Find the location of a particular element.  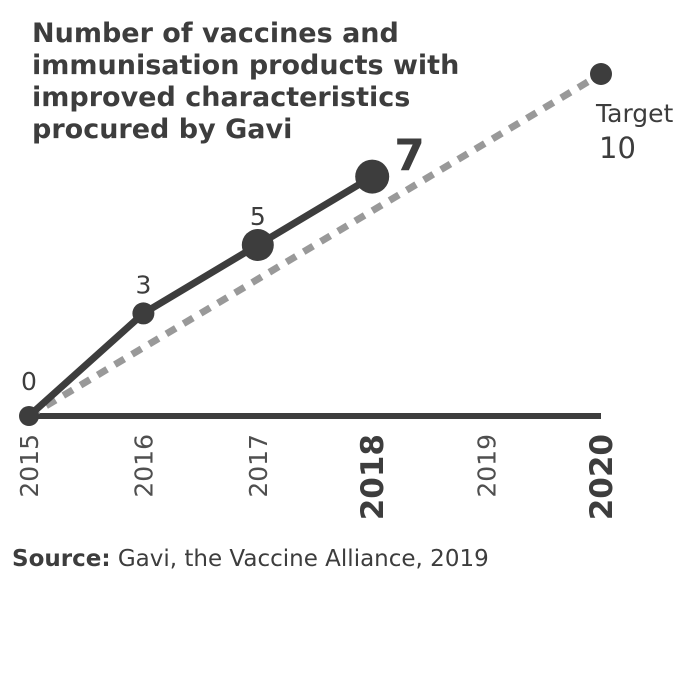

source-note: Source: Gavi, the Vaccine Alliance, 2019 is located at coordinates (250, 559).